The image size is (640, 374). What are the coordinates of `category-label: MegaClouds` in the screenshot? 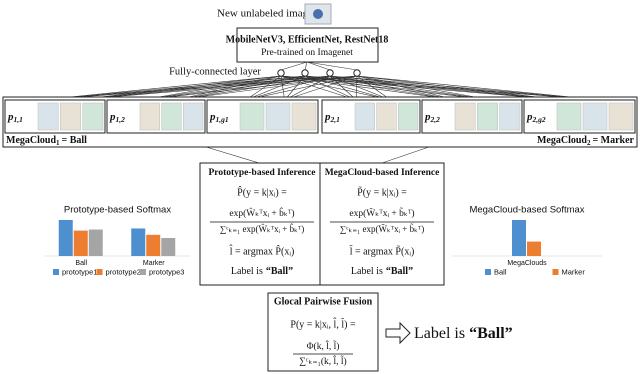 It's located at (527, 263).